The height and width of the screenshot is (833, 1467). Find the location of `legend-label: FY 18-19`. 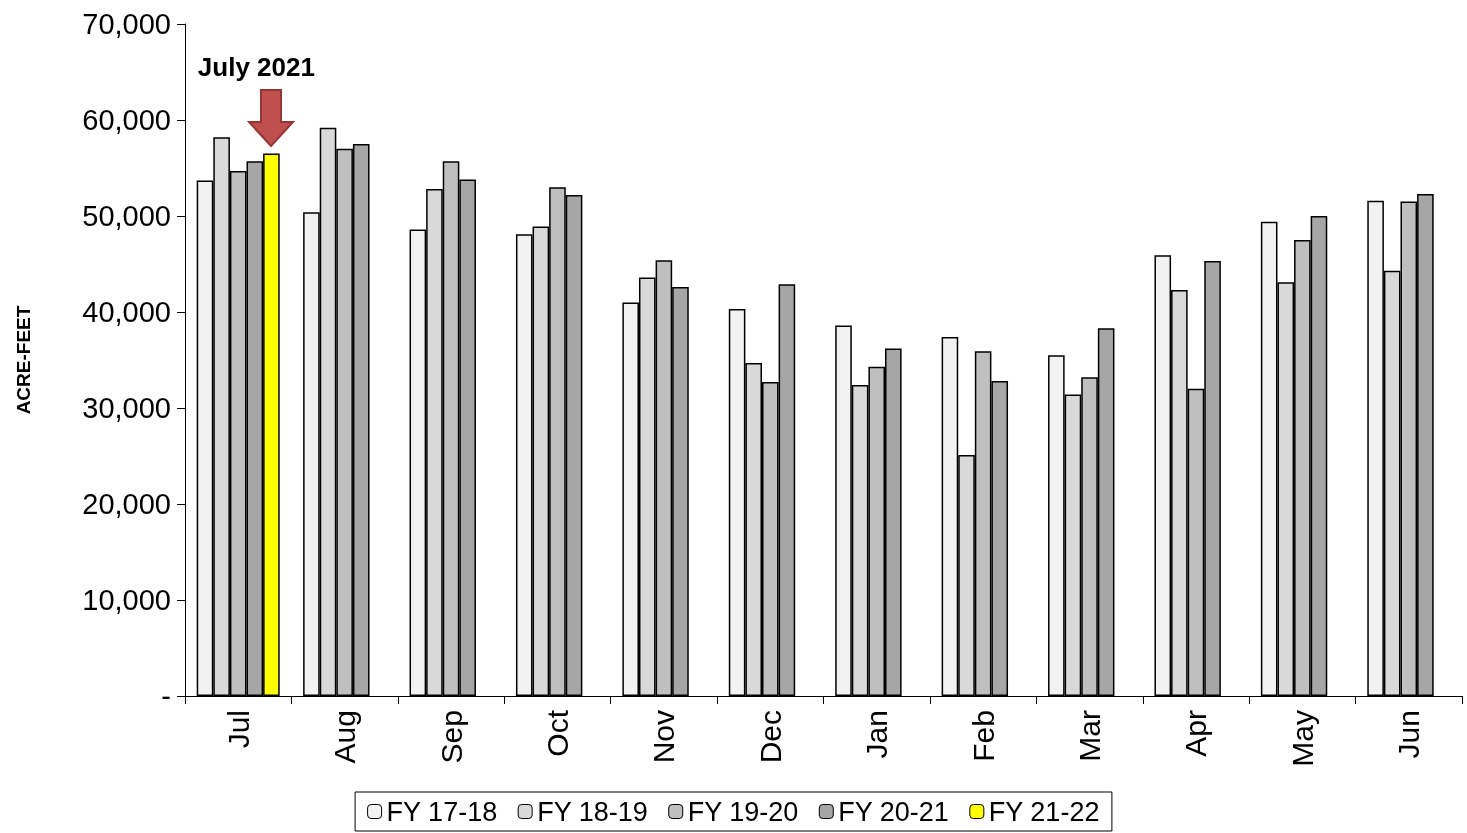

legend-label: FY 18-19 is located at coordinates (592, 811).